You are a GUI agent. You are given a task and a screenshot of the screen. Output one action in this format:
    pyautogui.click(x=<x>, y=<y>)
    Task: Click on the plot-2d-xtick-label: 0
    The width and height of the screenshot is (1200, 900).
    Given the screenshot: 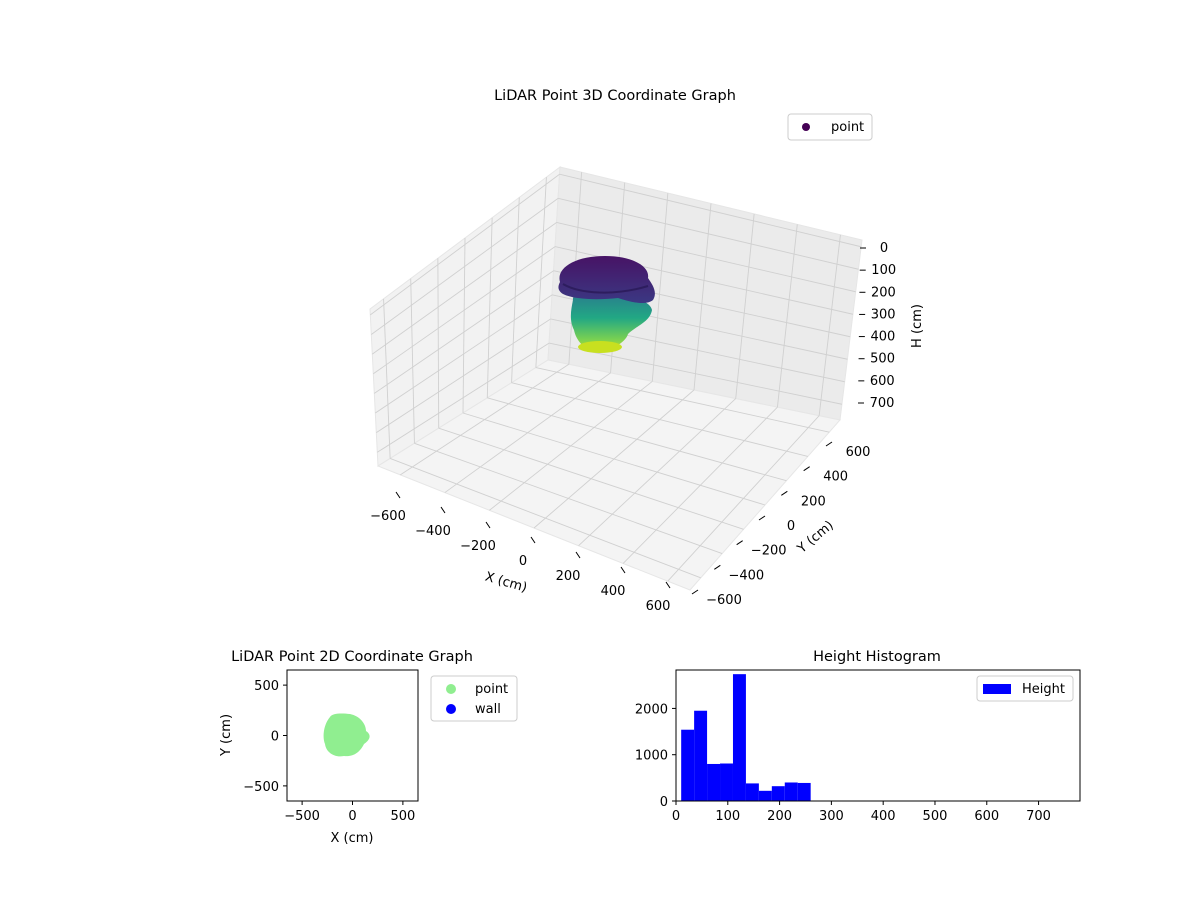 What is the action you would take?
    pyautogui.click(x=352, y=816)
    